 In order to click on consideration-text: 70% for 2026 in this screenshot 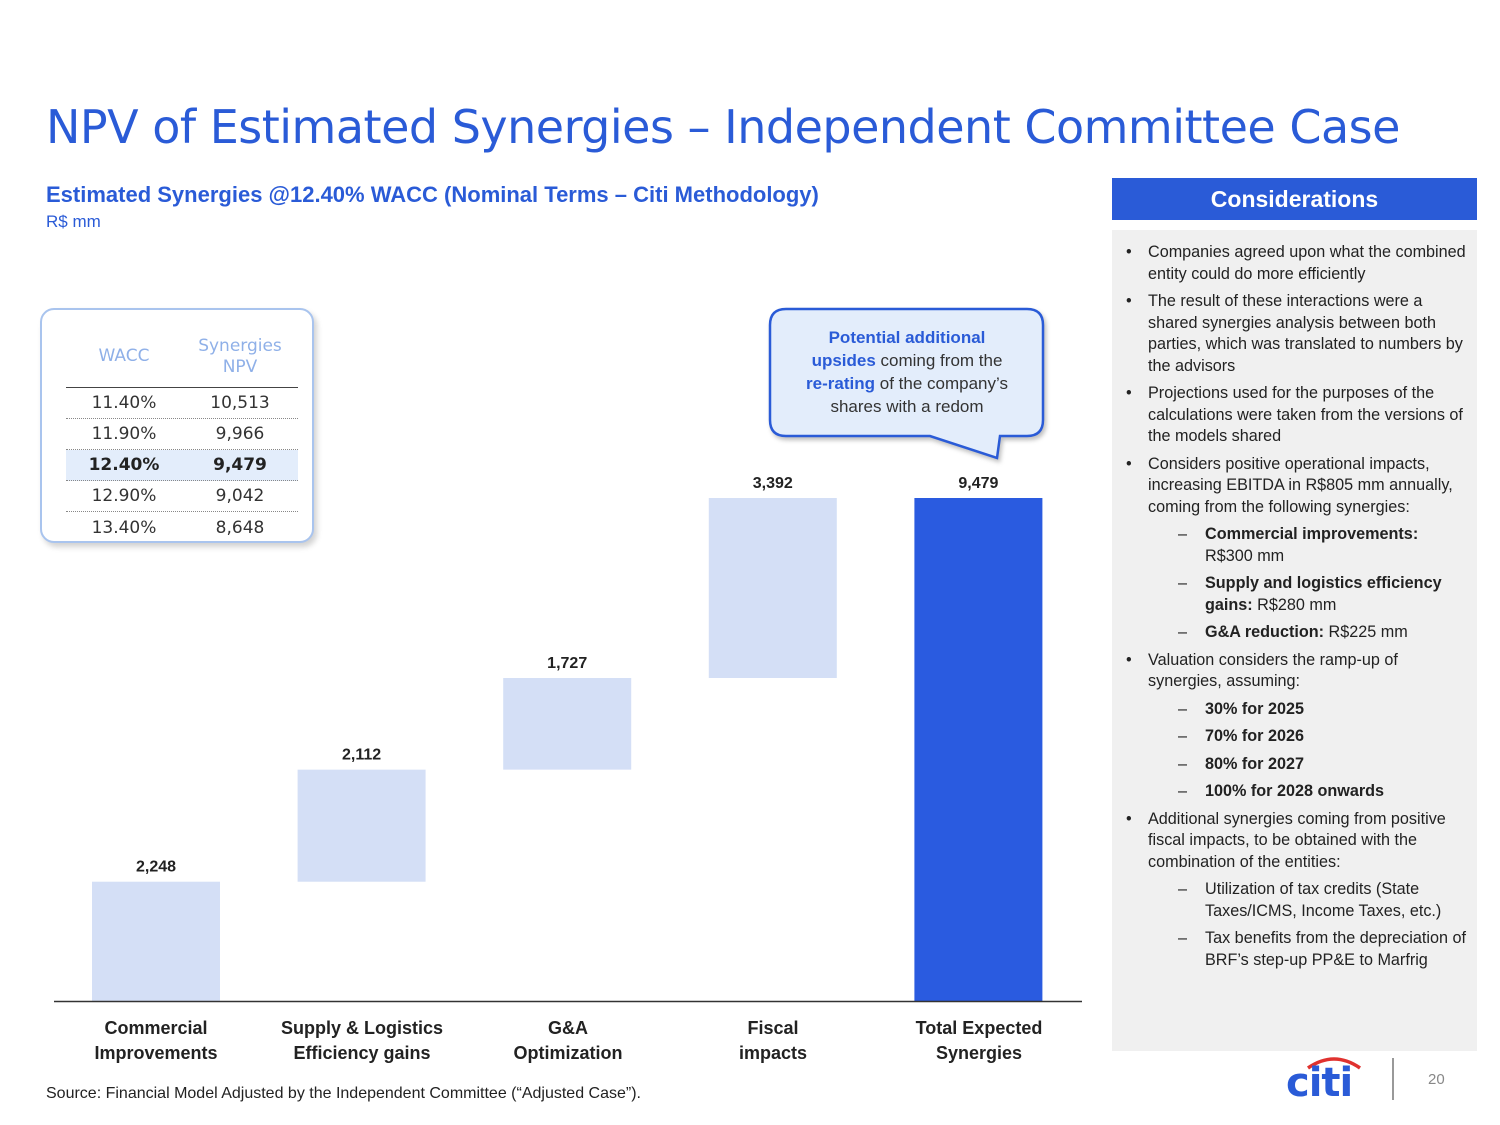, I will do `click(1254, 736)`.